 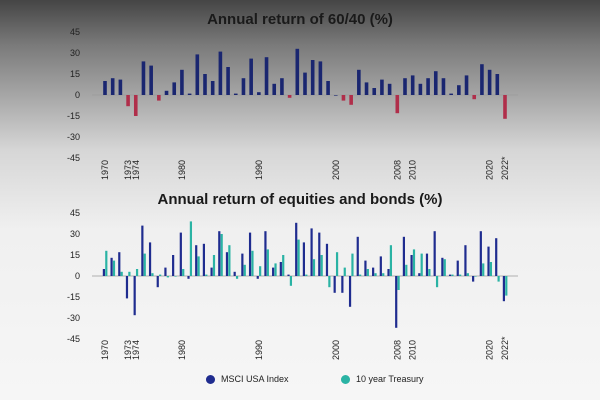 I want to click on x-tick-label: 1990, so click(x=259, y=170).